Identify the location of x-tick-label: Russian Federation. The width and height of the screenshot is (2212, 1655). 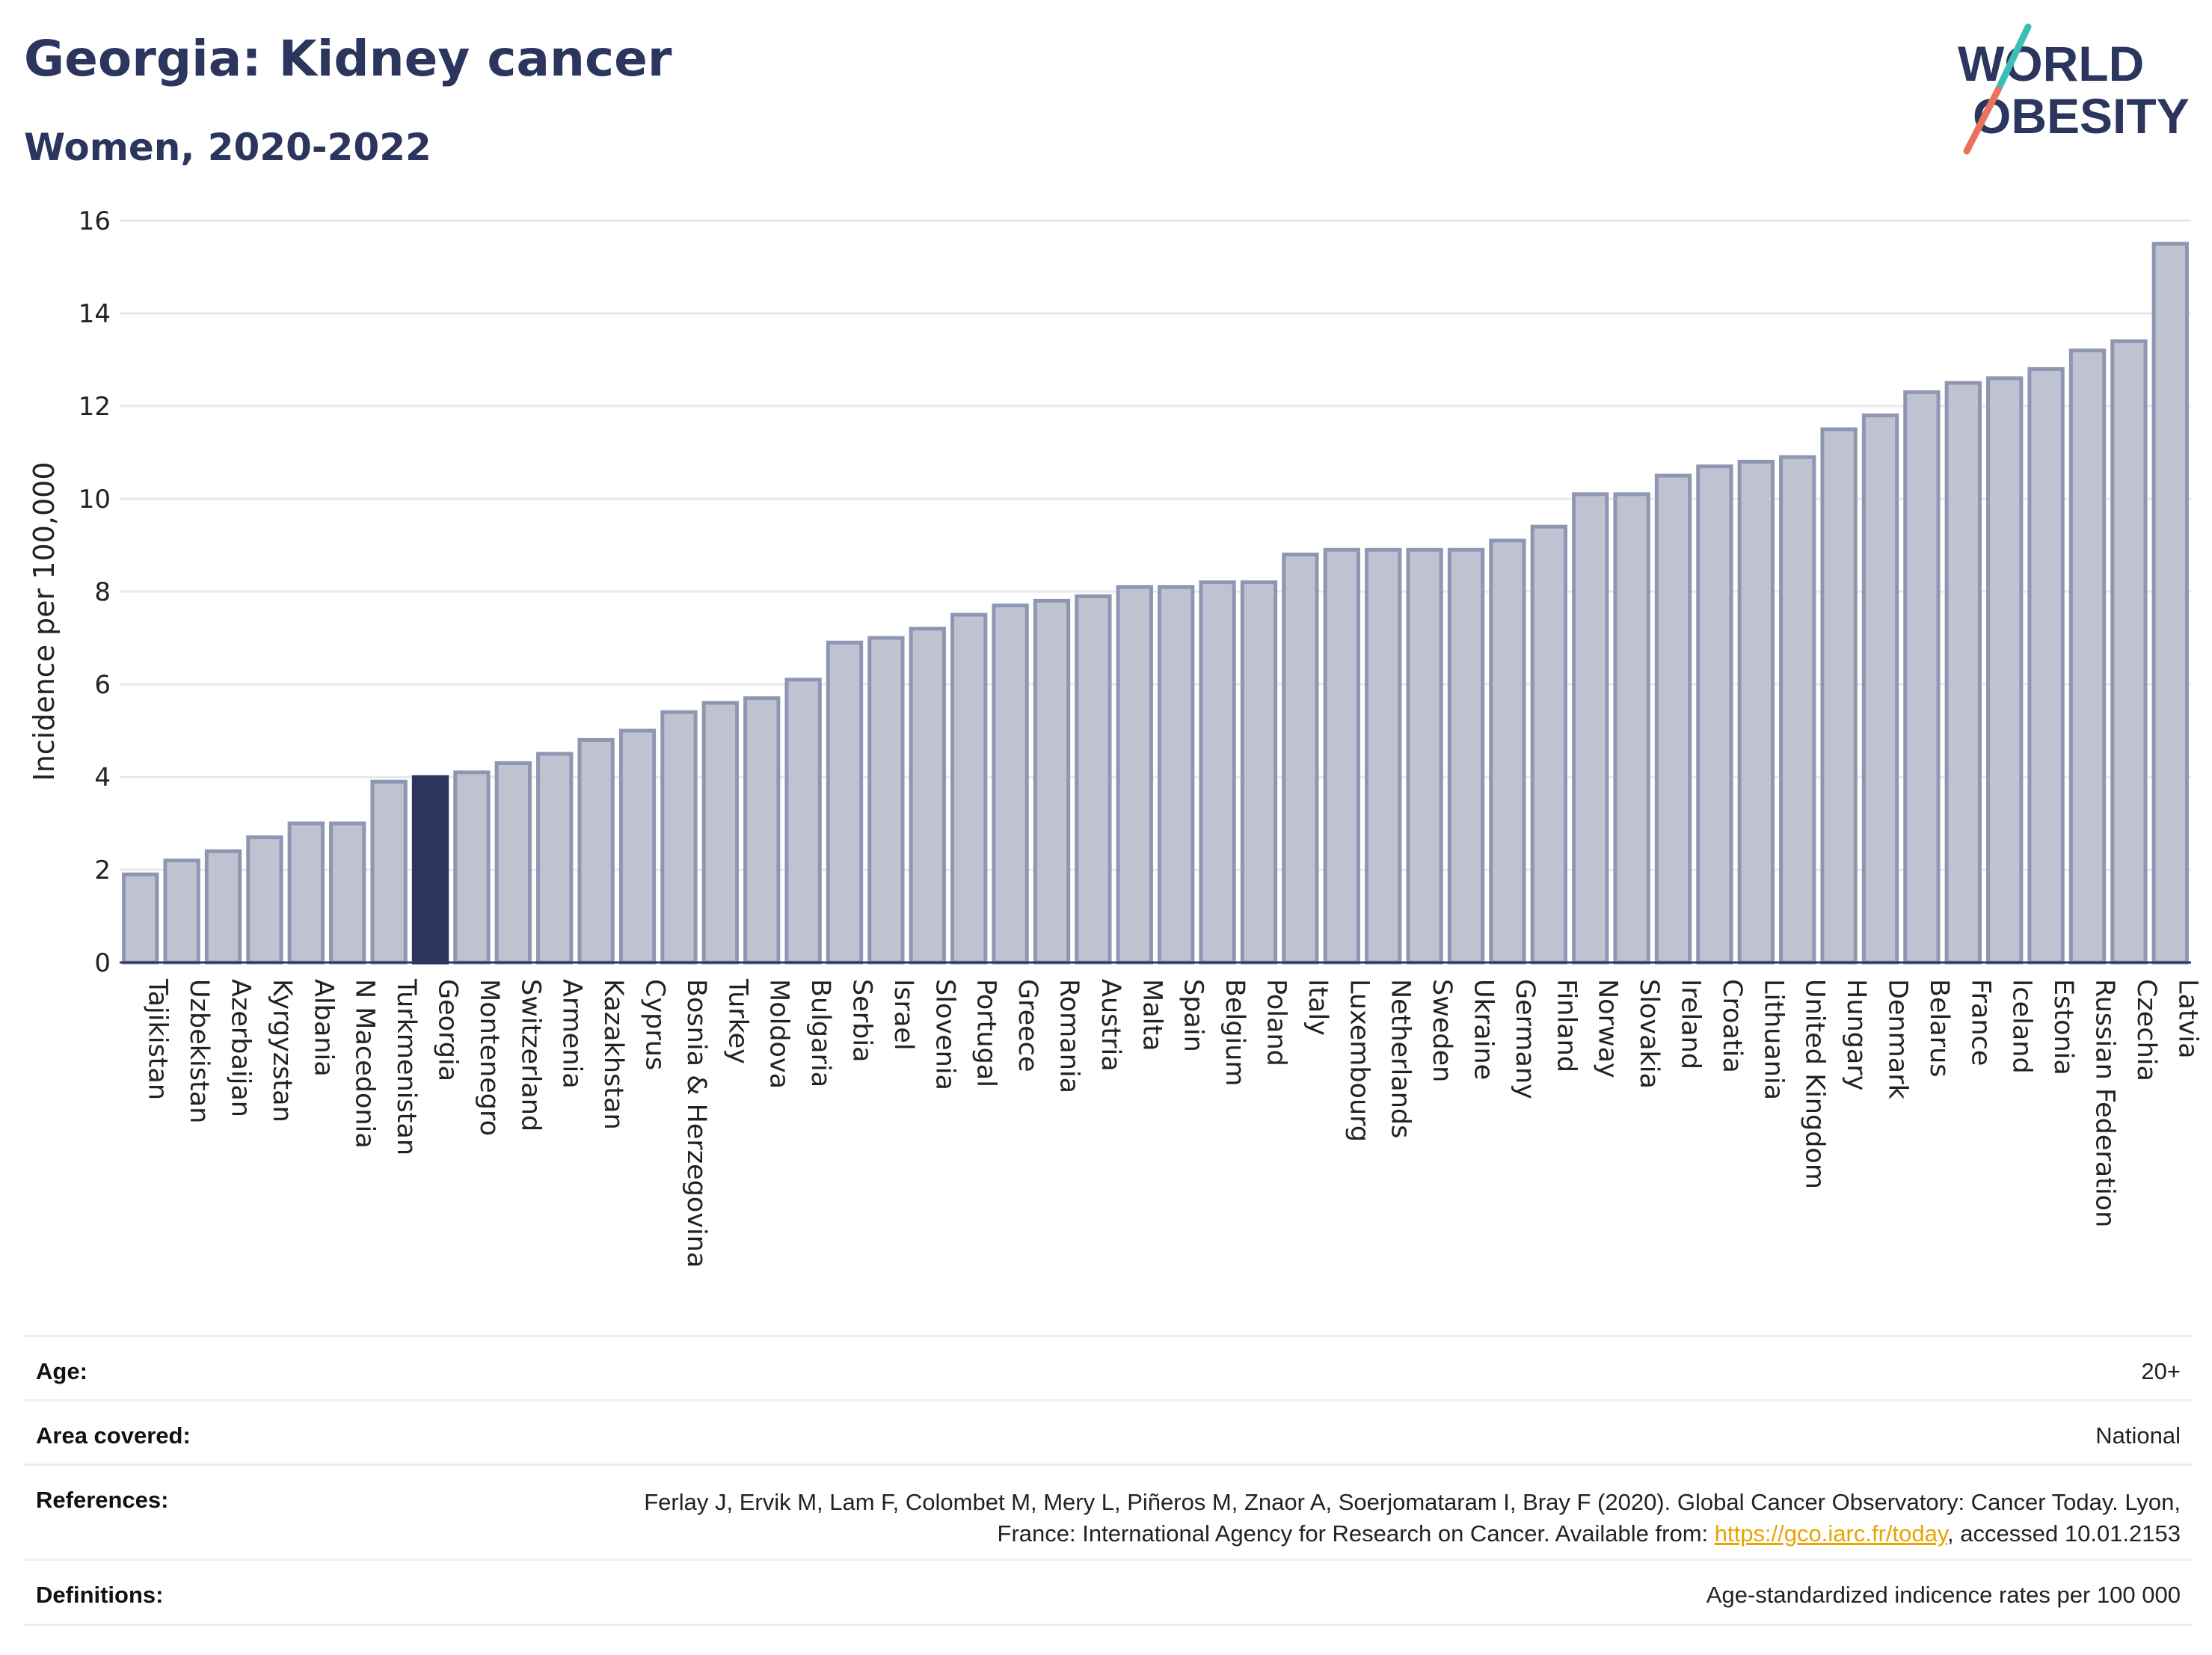
(2105, 1103).